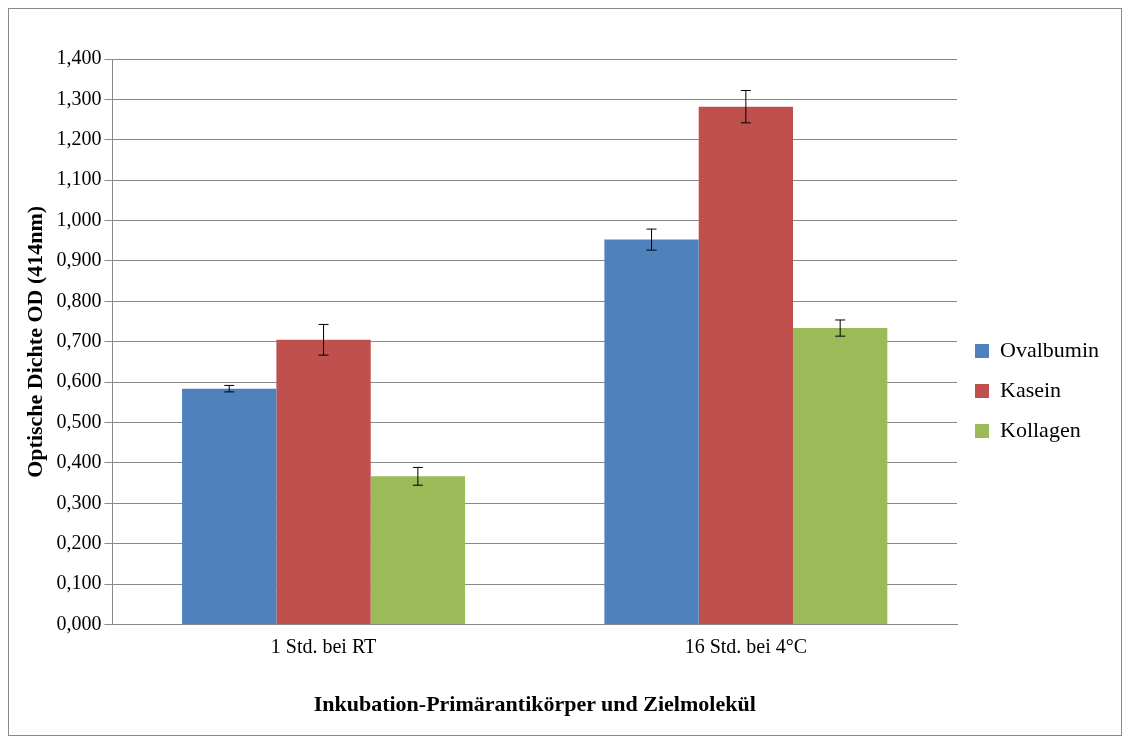  I want to click on legend-label: Kollagen, so click(1040, 429).